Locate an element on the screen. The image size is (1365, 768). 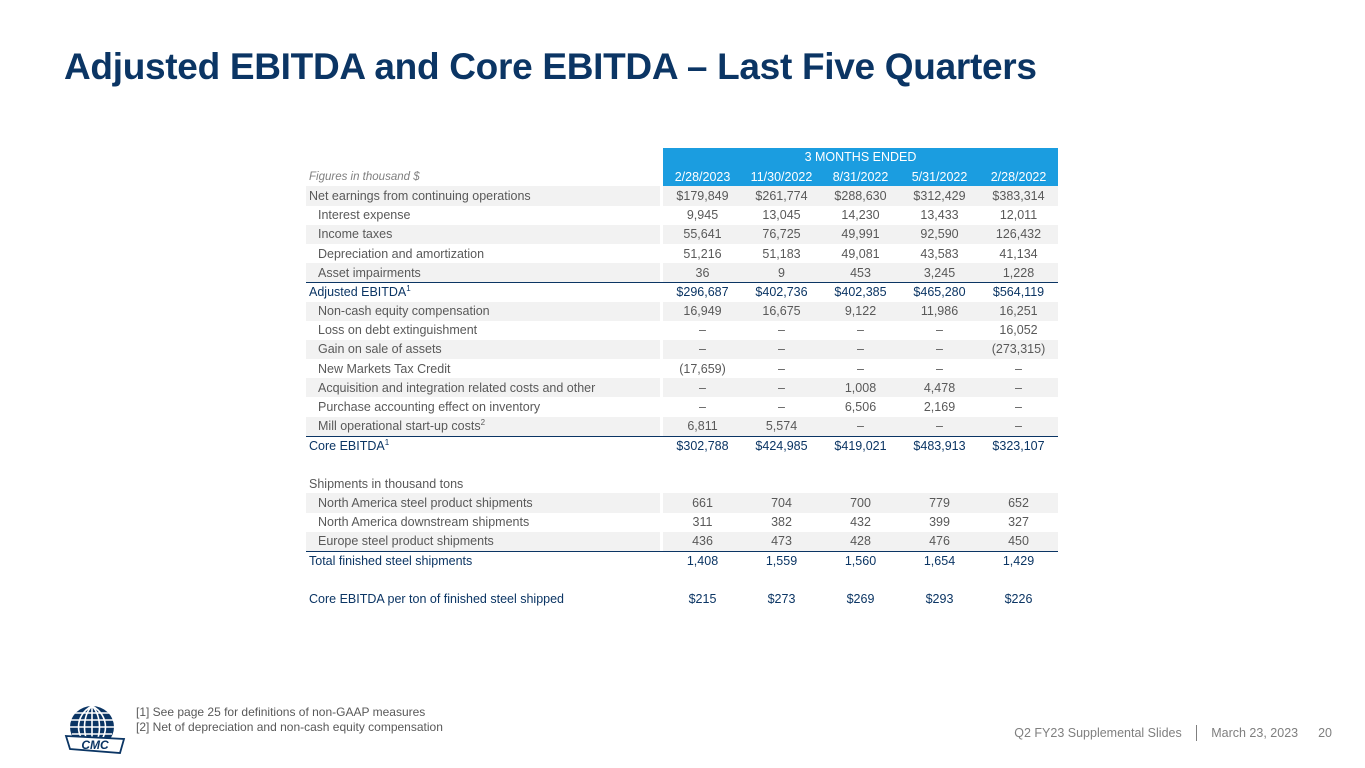
row-label-text: Adjusted EBITDA is located at coordinates (358, 292).